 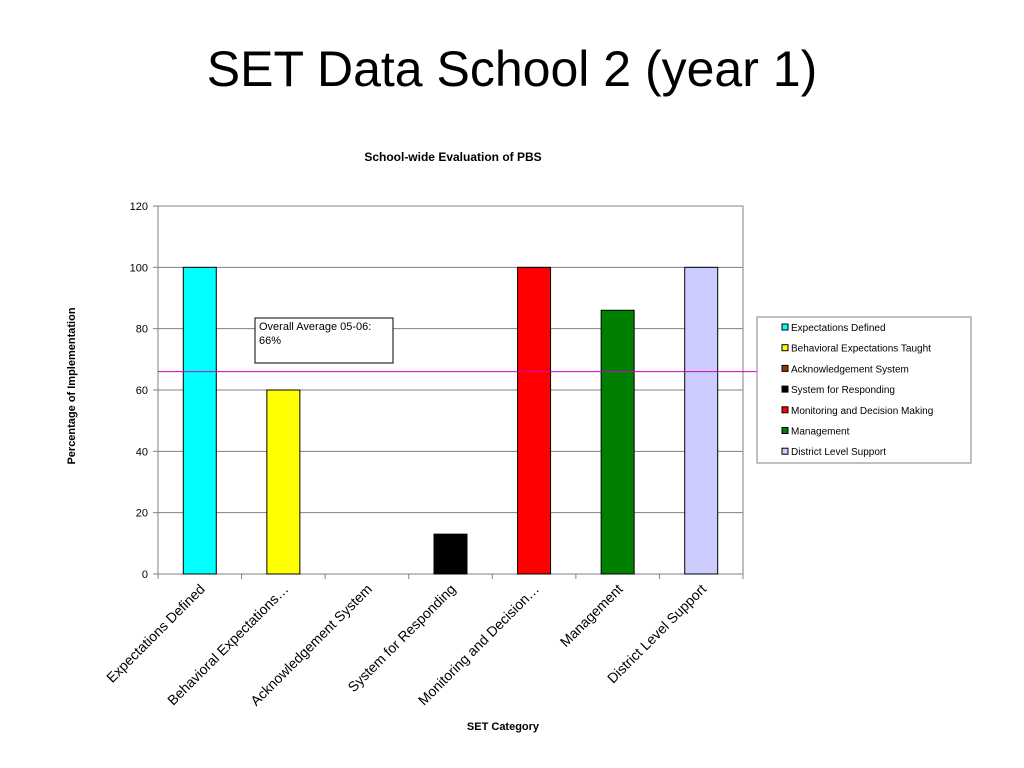 I want to click on y-axis: 0 20 40 60 80 100 120, so click(x=144, y=391).